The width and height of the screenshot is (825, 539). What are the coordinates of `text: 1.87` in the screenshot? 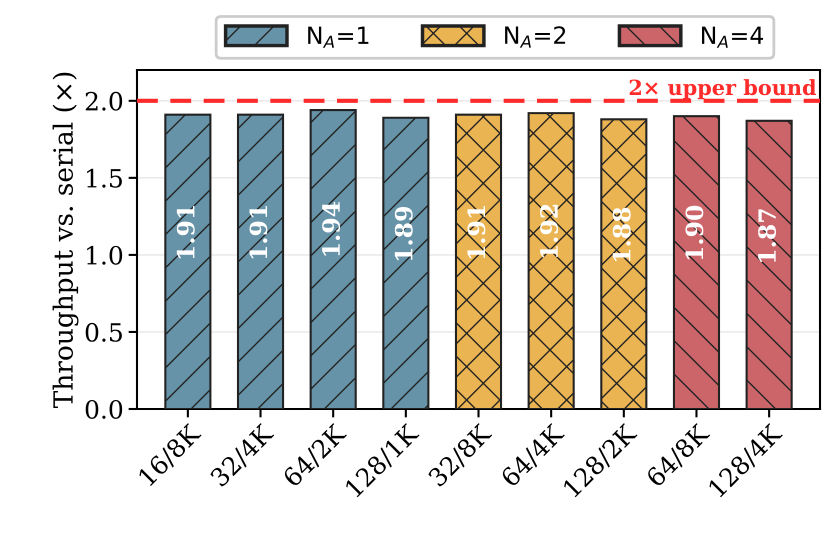 It's located at (767, 235).